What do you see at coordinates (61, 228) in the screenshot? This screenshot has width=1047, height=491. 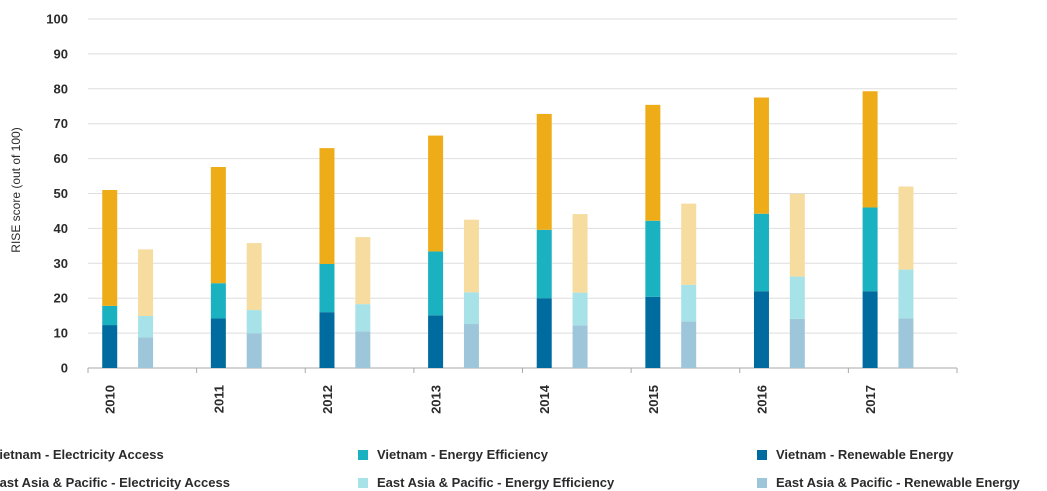 I see `y-tick-label: 40` at bounding box center [61, 228].